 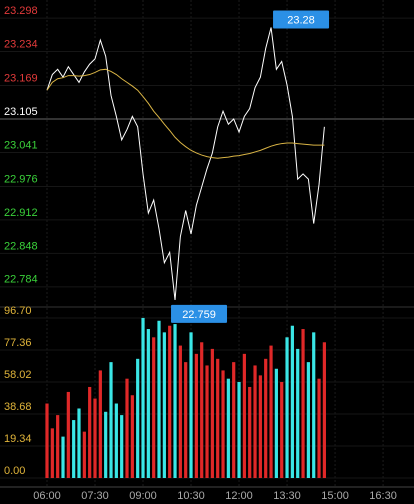 What do you see at coordinates (287, 496) in the screenshot?
I see `x-tick-label: 13:30` at bounding box center [287, 496].